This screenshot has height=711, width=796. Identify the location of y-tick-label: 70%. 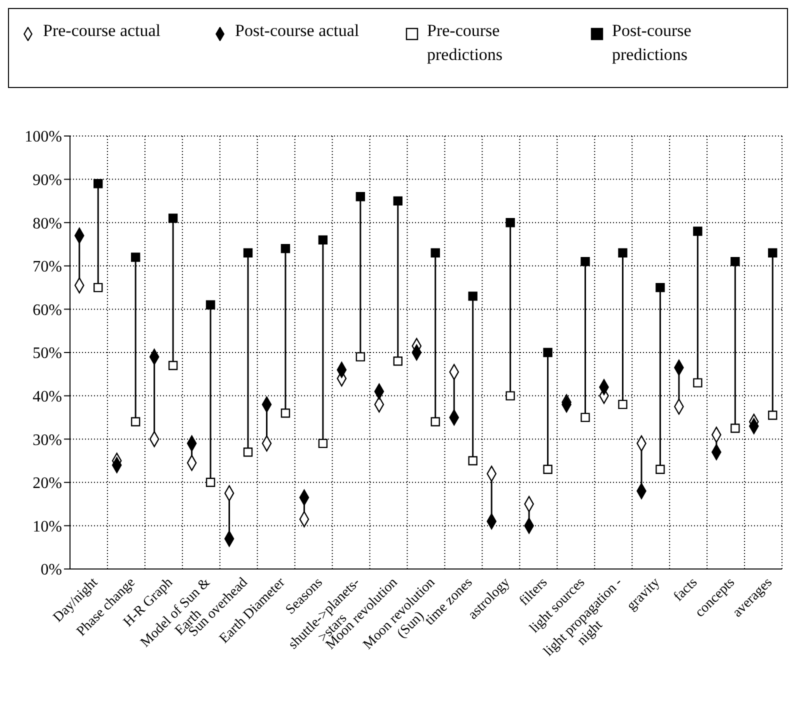
(47, 267).